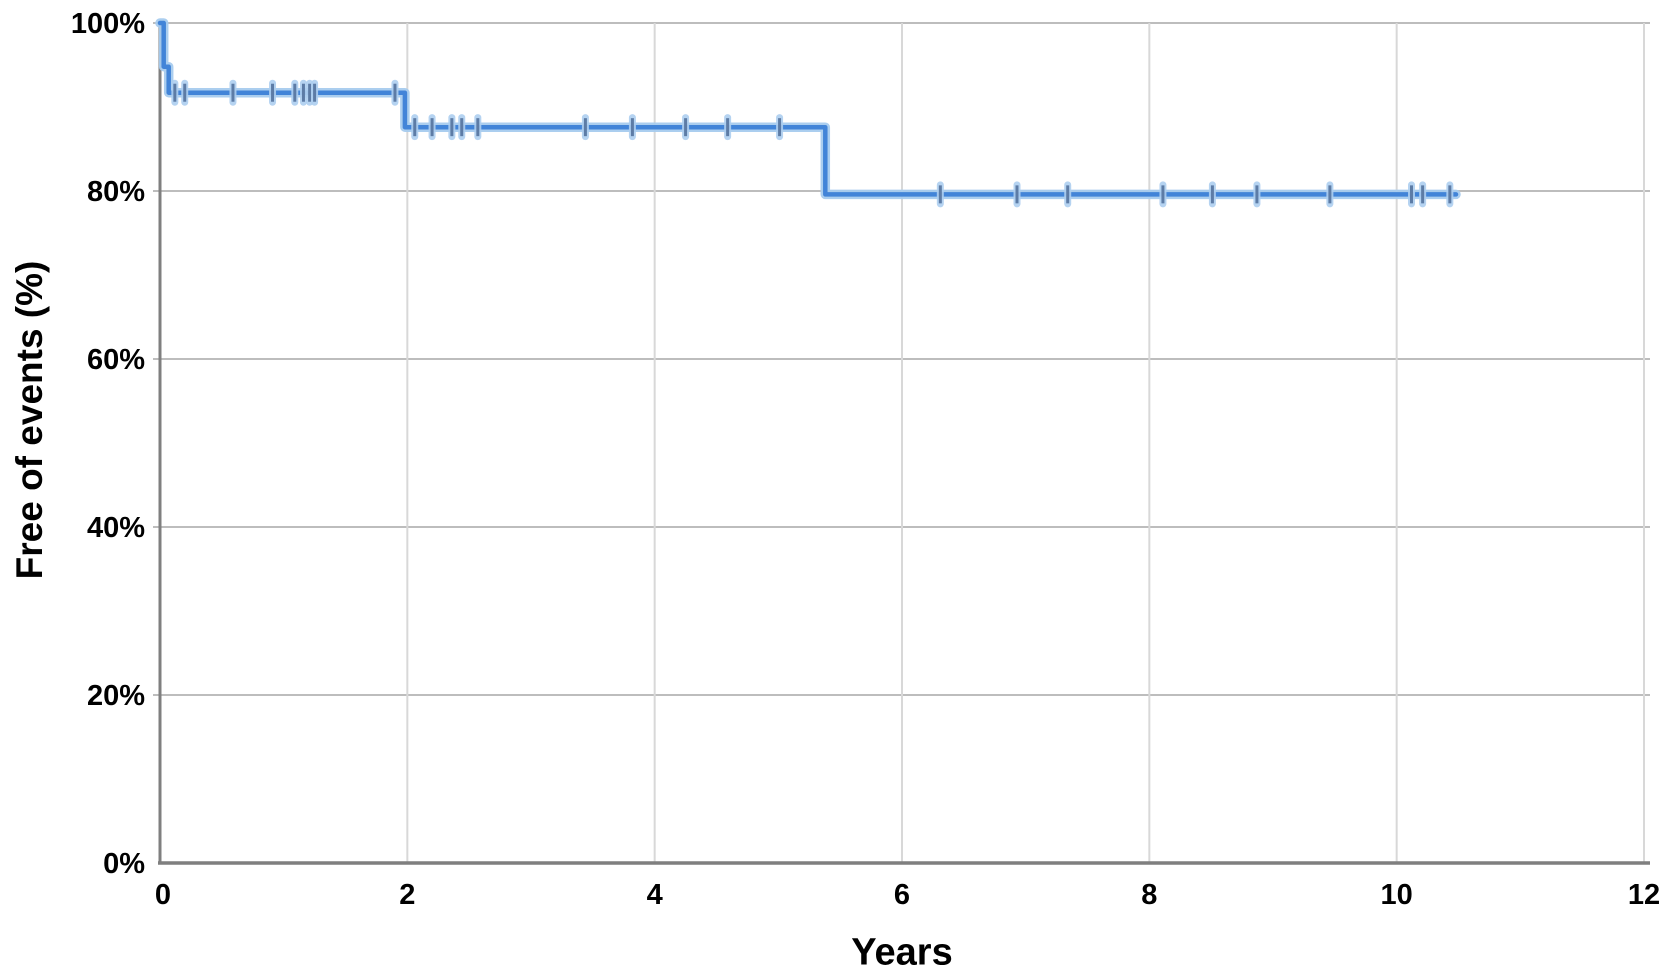 The width and height of the screenshot is (1667, 979). What do you see at coordinates (116, 360) in the screenshot?
I see `y-tick-label: 60%` at bounding box center [116, 360].